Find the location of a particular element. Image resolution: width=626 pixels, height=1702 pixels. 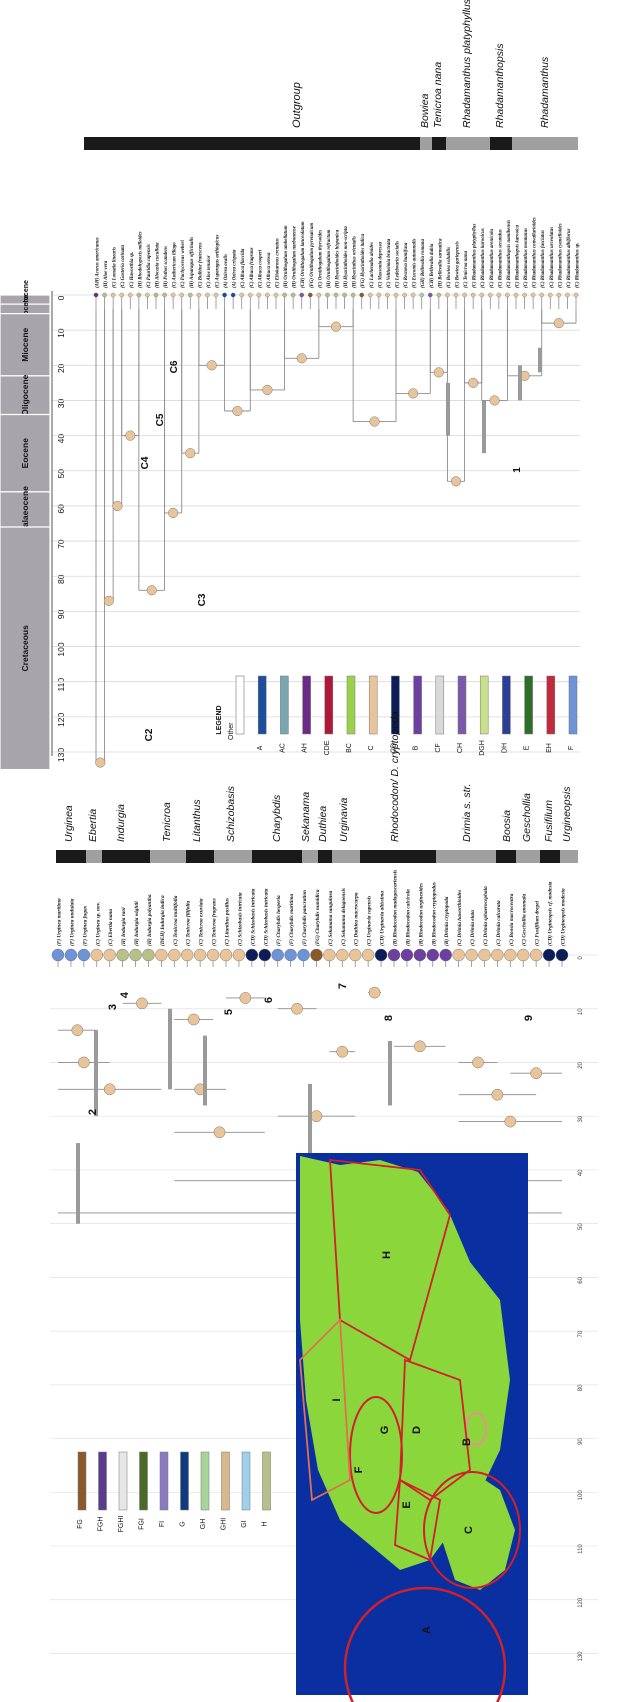

taxon-label: (H) Rhodohypoxis milloides is located at coordinates (140, 259).